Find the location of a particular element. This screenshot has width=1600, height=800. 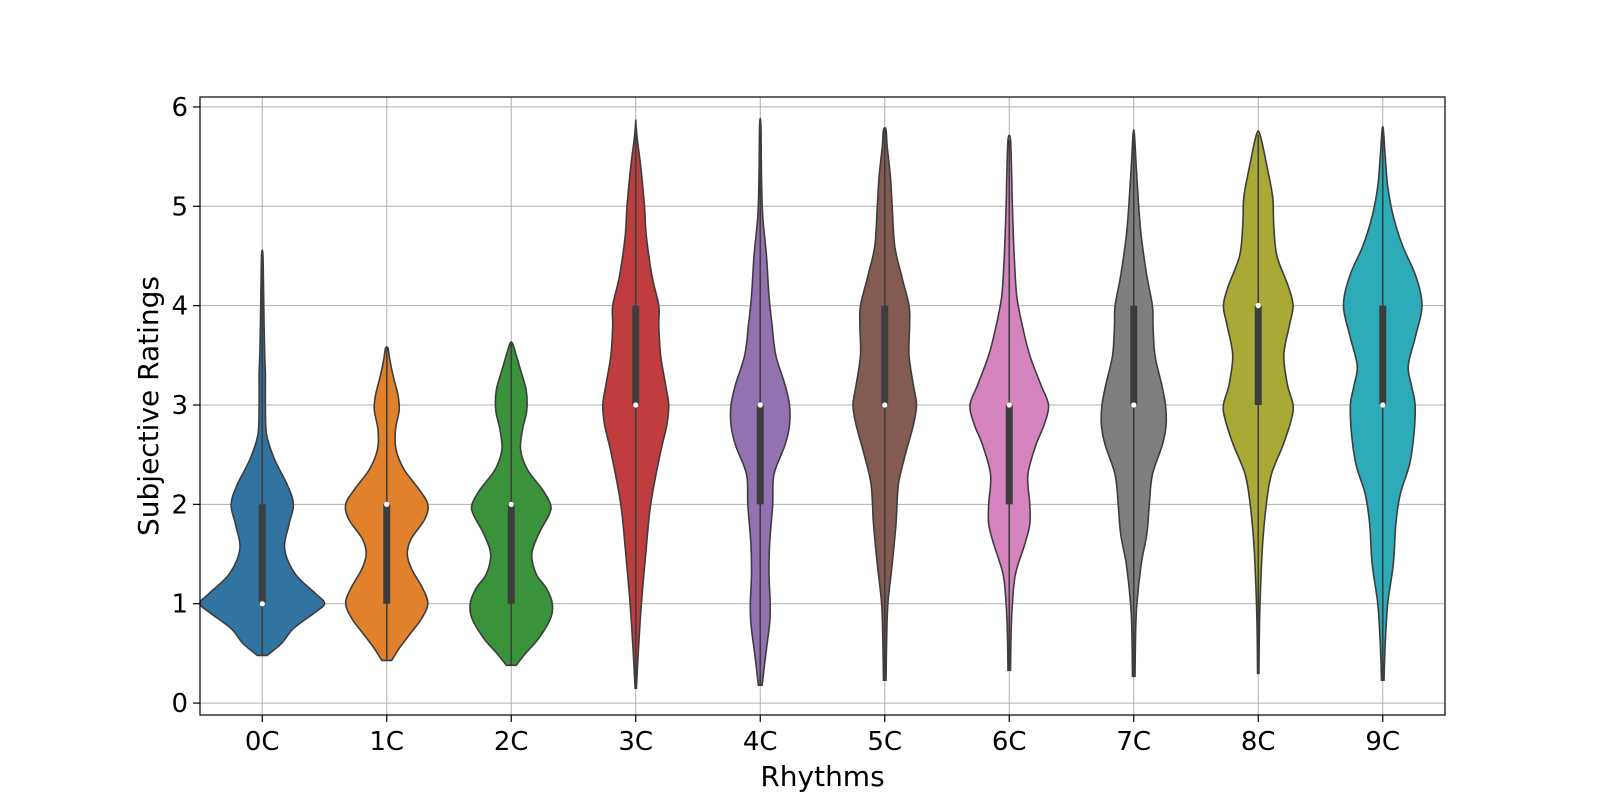

x-tick-label: 8C is located at coordinates (1258, 742).